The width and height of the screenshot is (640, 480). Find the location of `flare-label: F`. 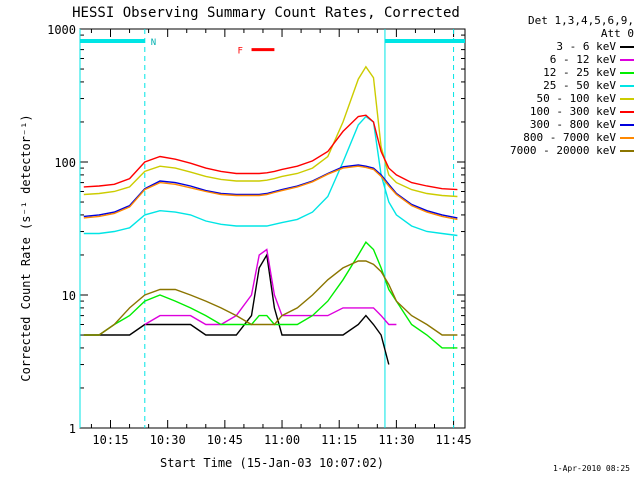

flare-label: F is located at coordinates (240, 52).